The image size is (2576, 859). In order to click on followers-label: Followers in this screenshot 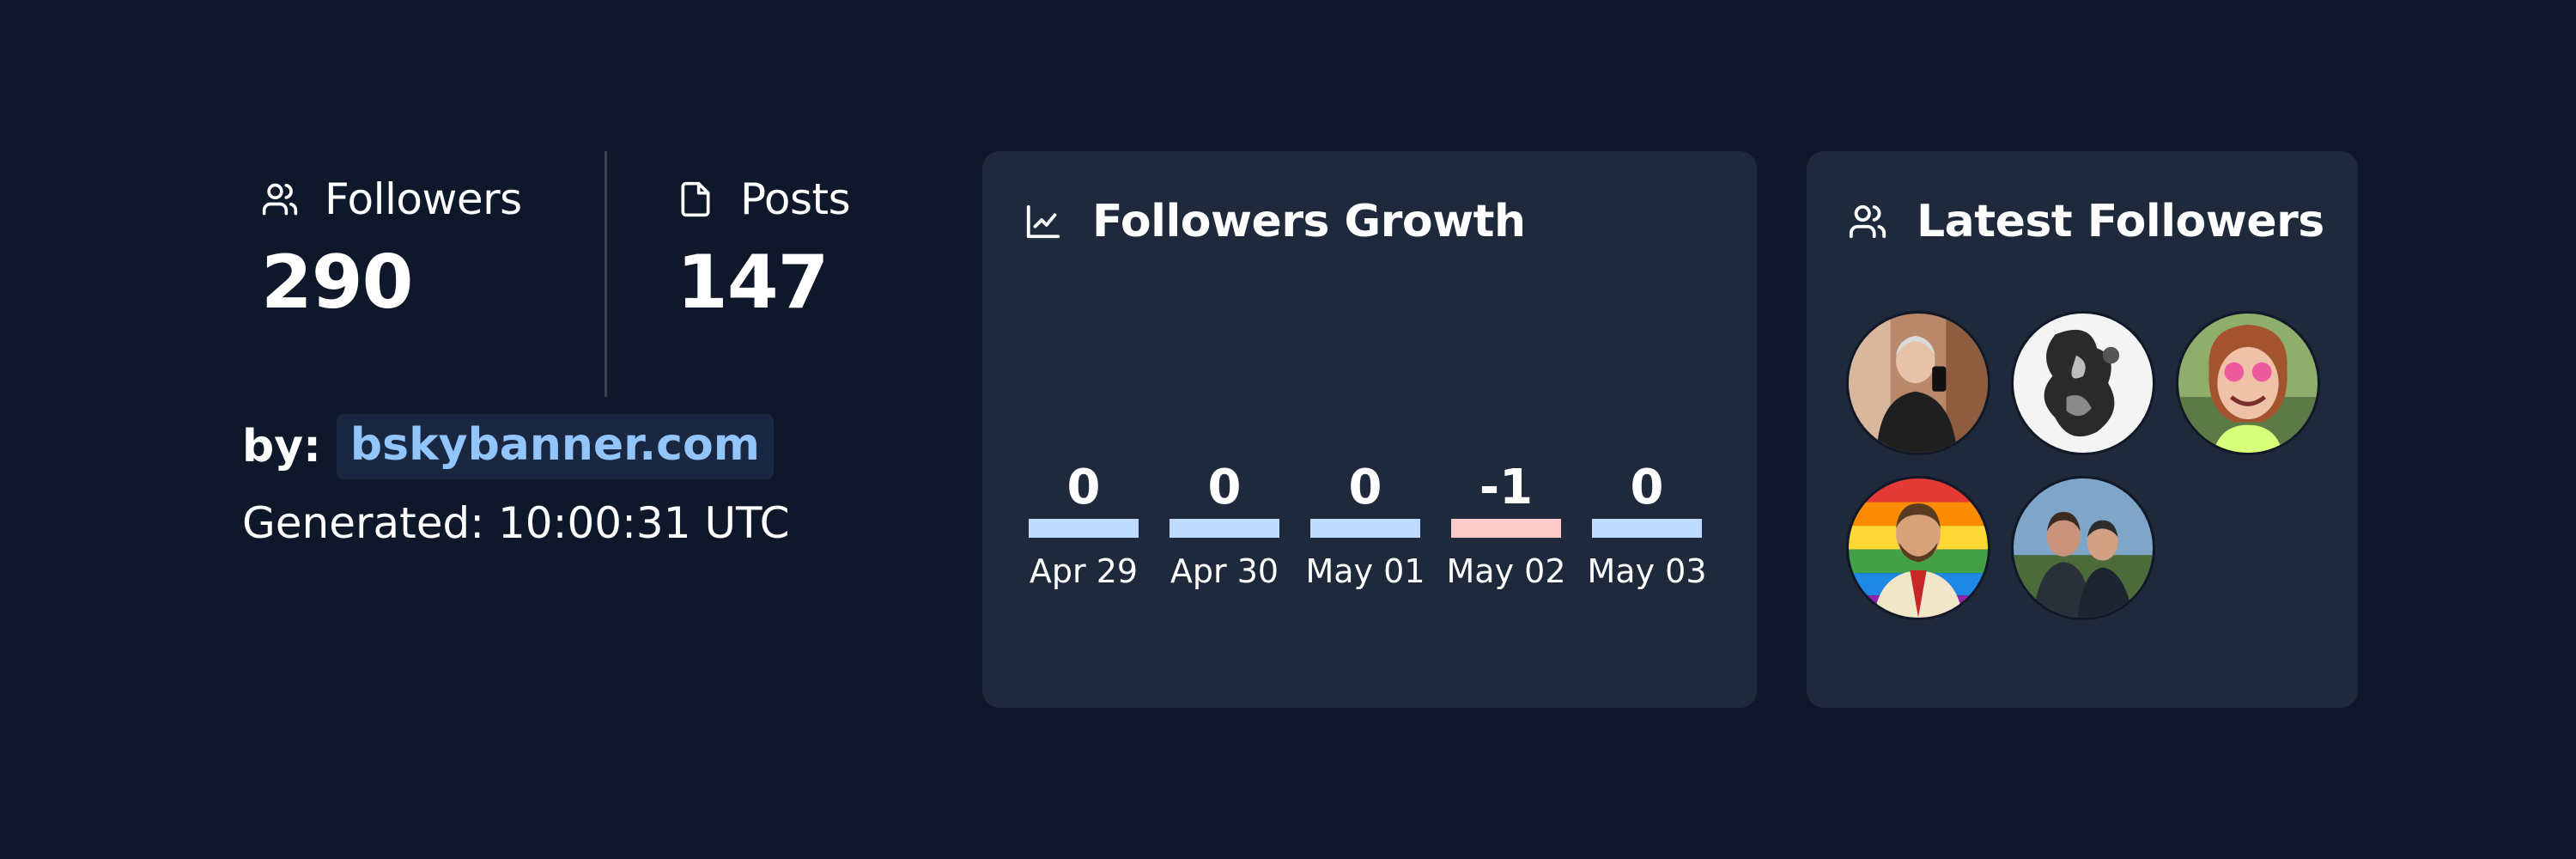, I will do `click(423, 199)`.